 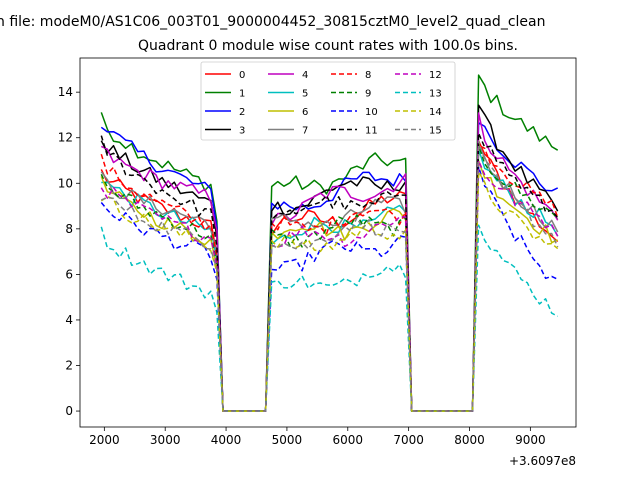 I want to click on x-tick-label: 9000, so click(x=530, y=440).